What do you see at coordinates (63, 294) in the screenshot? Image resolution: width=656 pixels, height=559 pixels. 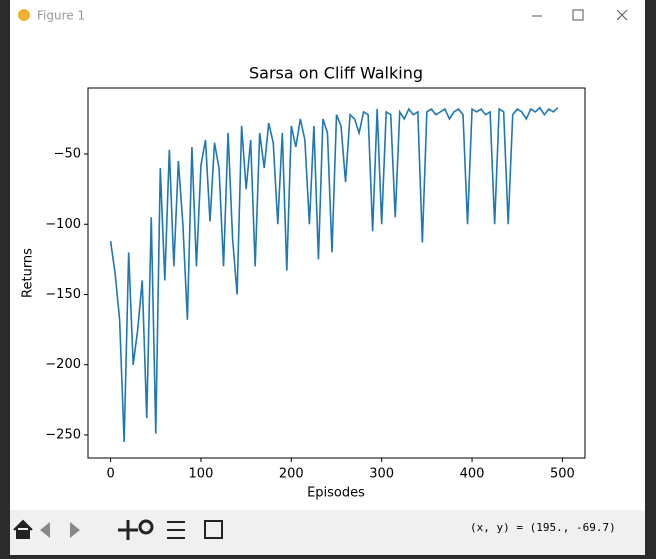 I see `y-tick-label: −150` at bounding box center [63, 294].